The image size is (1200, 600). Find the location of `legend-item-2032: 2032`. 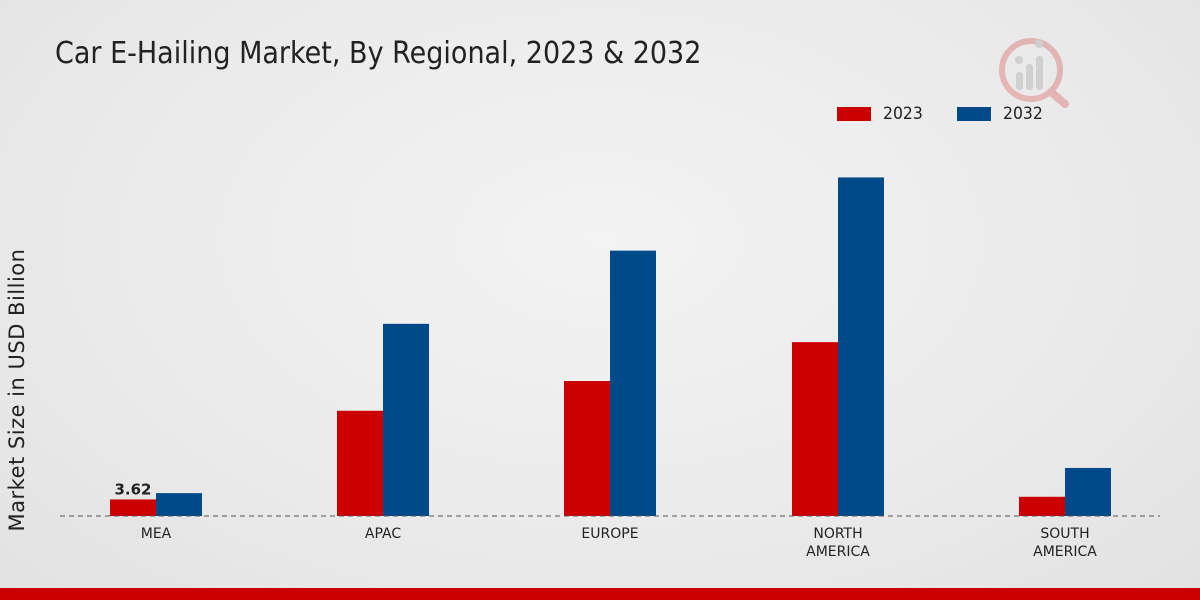

legend-item-2032: 2032 is located at coordinates (1001, 114).